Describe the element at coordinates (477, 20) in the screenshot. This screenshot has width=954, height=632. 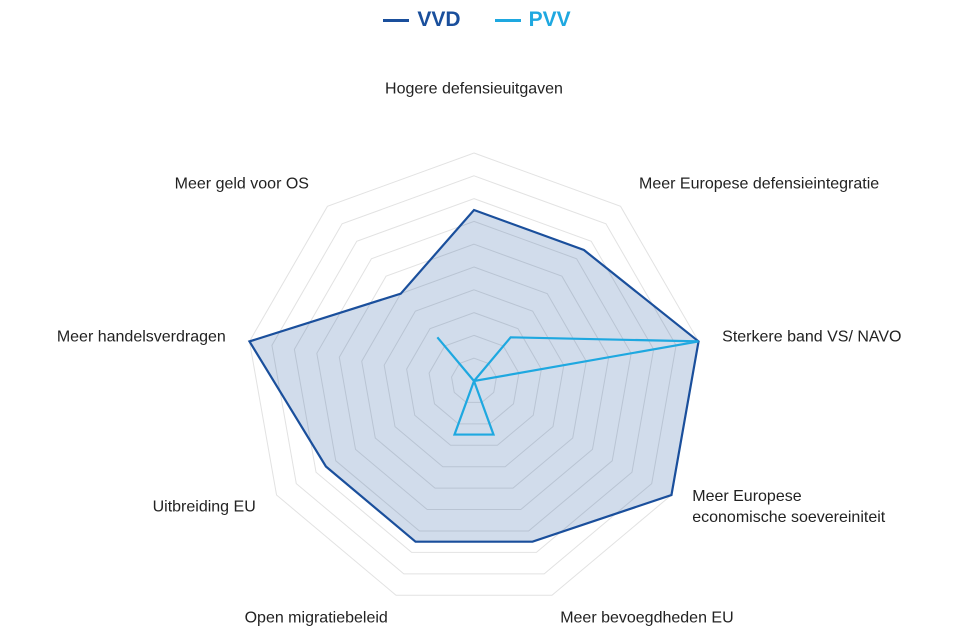
I see `legend: VVD PVV` at that location.